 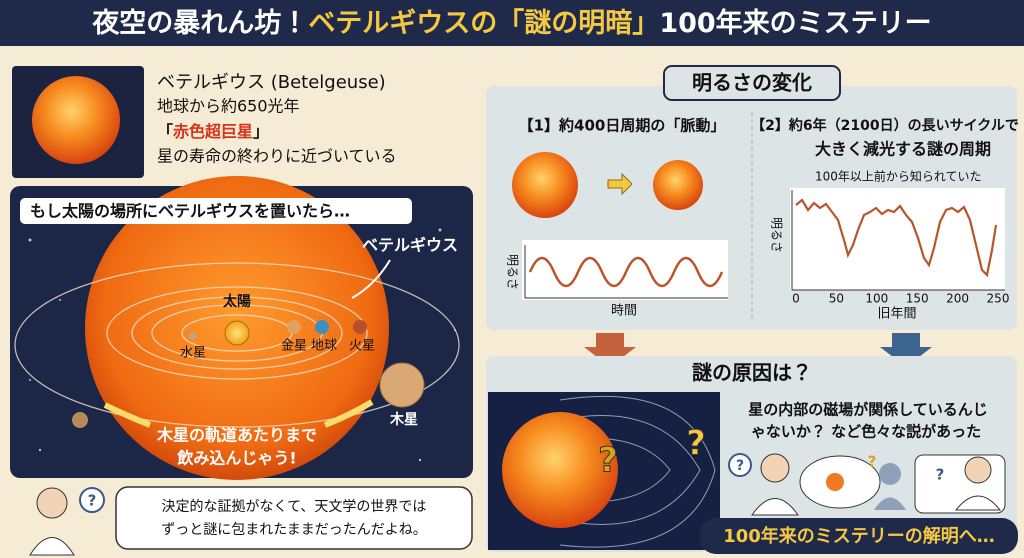 What do you see at coordinates (237, 333) in the screenshot?
I see `sun` at bounding box center [237, 333].